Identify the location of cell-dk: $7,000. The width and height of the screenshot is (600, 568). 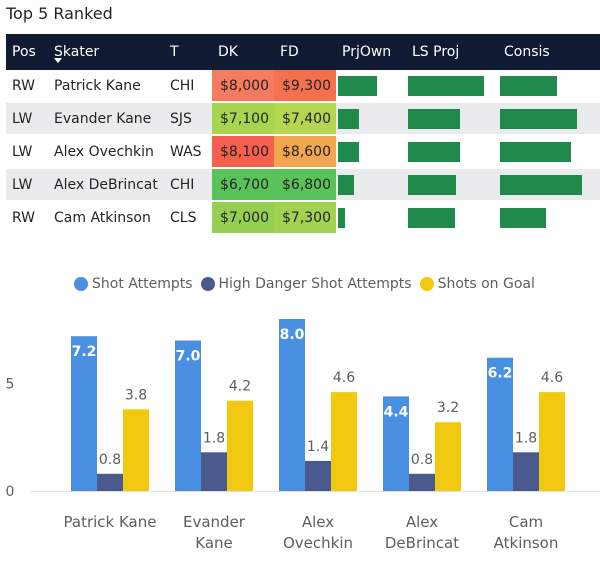
(243, 218).